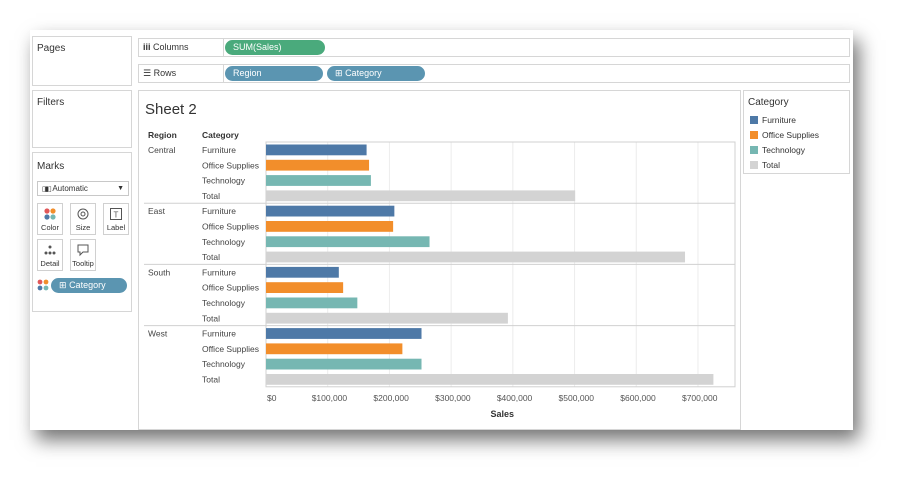  Describe the element at coordinates (784, 150) in the screenshot. I see `legend-item-label: Technology` at that location.